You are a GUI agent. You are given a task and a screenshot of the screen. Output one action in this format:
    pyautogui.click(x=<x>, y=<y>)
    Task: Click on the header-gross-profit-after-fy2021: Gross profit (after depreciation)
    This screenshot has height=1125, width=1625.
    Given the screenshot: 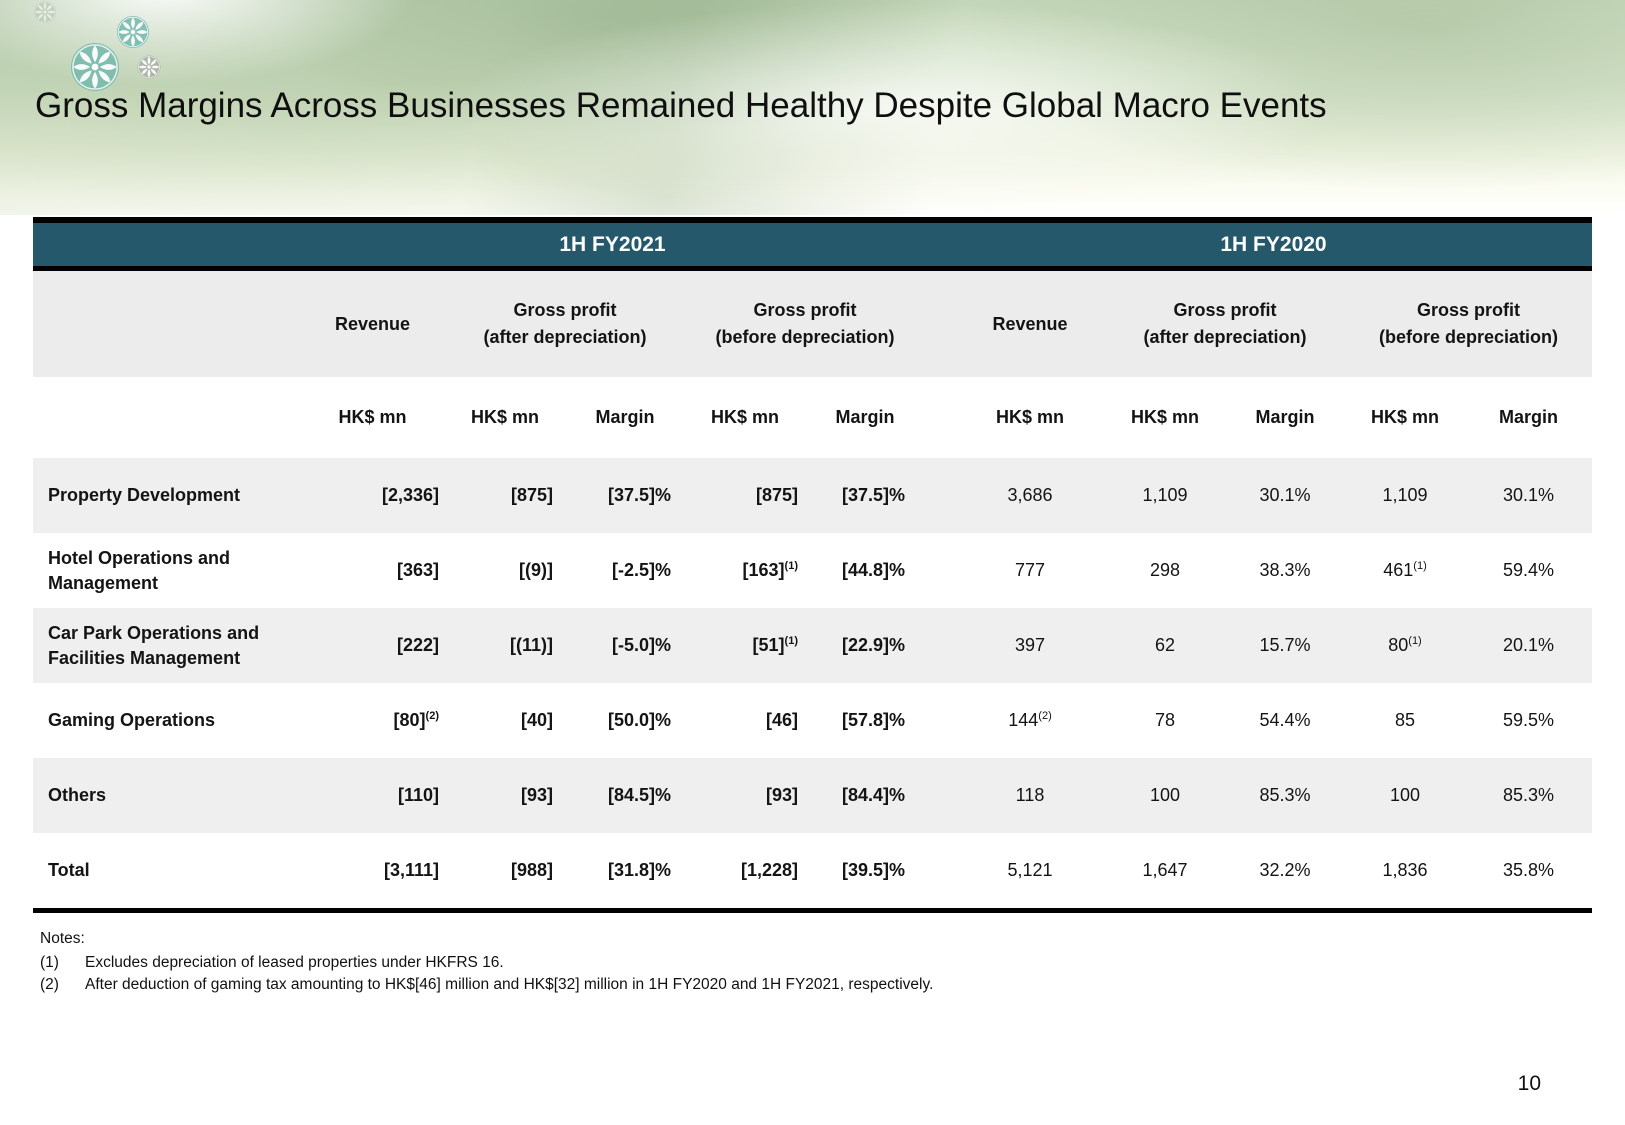 What is the action you would take?
    pyautogui.click(x=565, y=324)
    